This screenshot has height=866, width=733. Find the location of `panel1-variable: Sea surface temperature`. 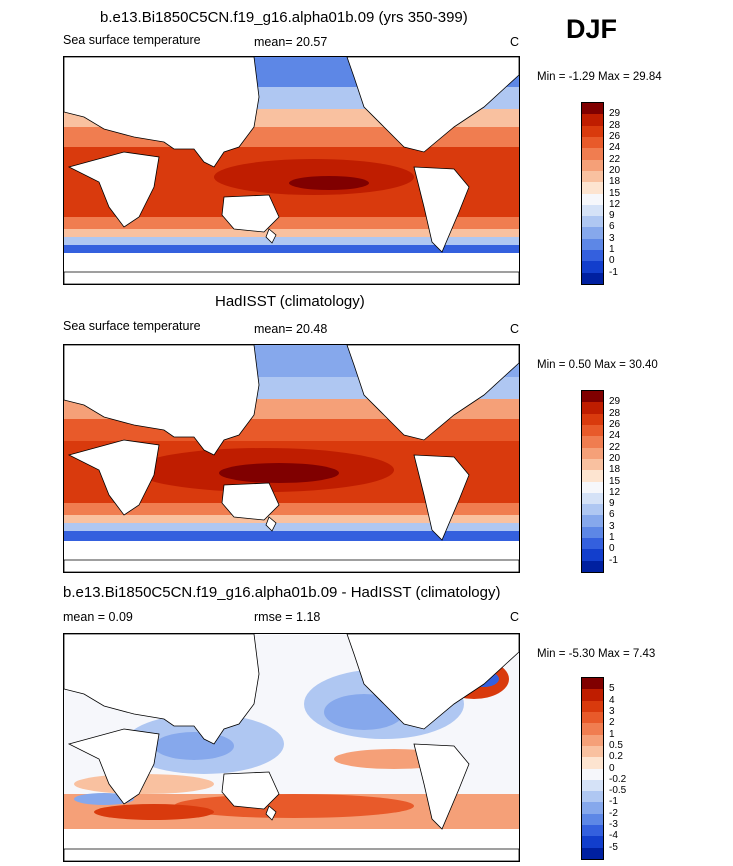

panel1-variable: Sea surface temperature is located at coordinates (132, 40).